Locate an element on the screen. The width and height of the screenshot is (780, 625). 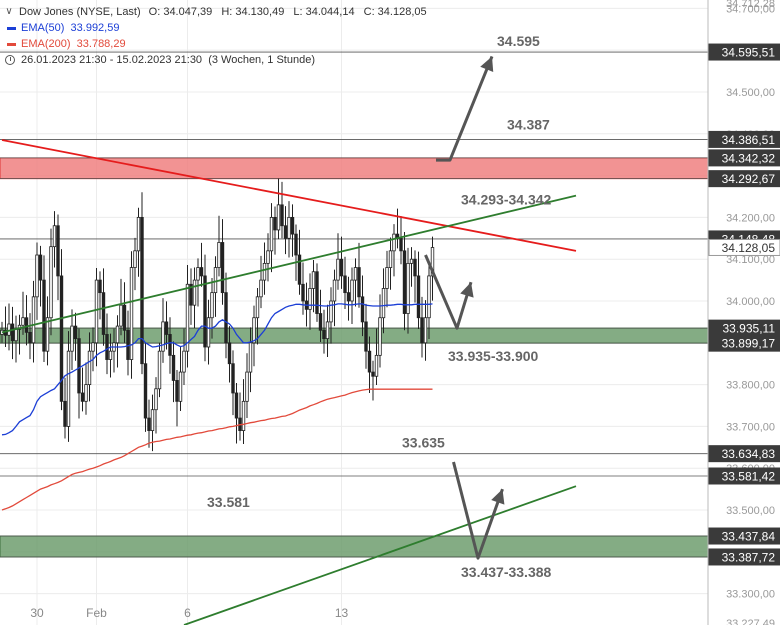
price-label-text: 33.899,17 is located at coordinates (749, 344).